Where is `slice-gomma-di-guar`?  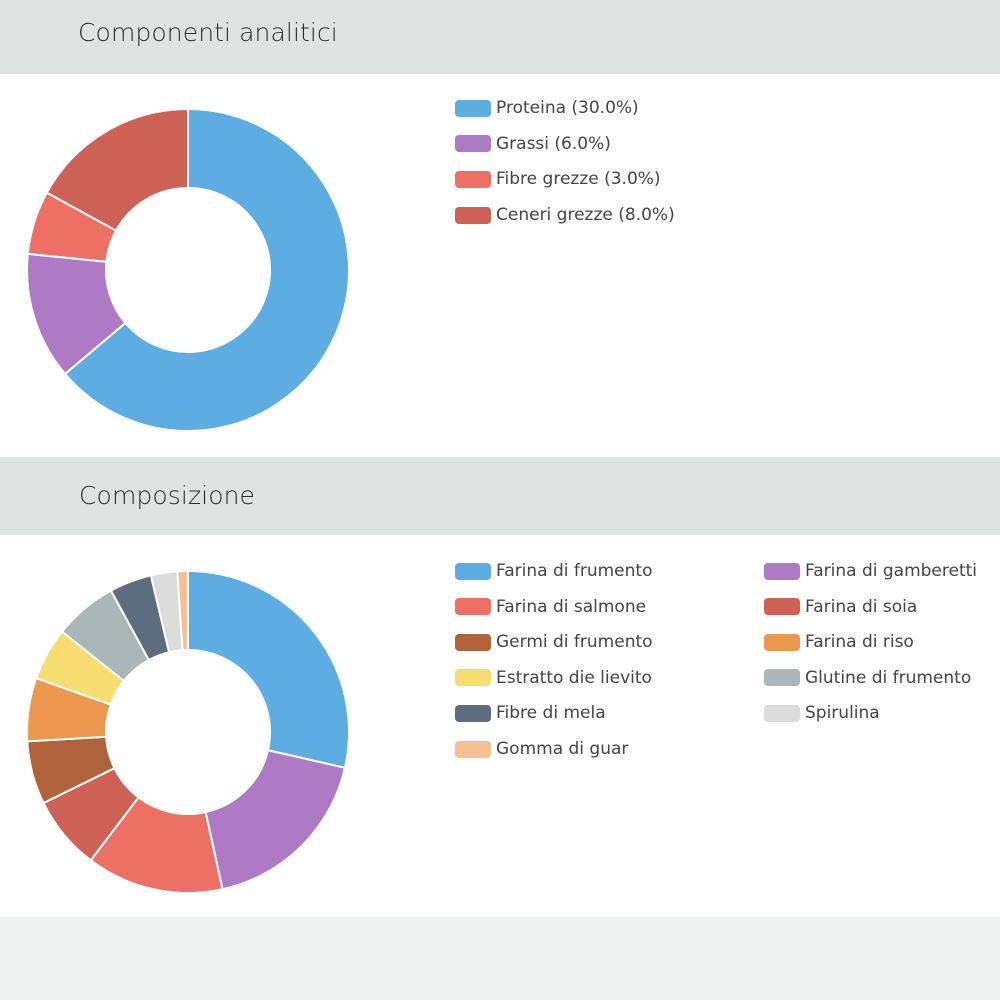
slice-gomma-di-guar is located at coordinates (182, 610).